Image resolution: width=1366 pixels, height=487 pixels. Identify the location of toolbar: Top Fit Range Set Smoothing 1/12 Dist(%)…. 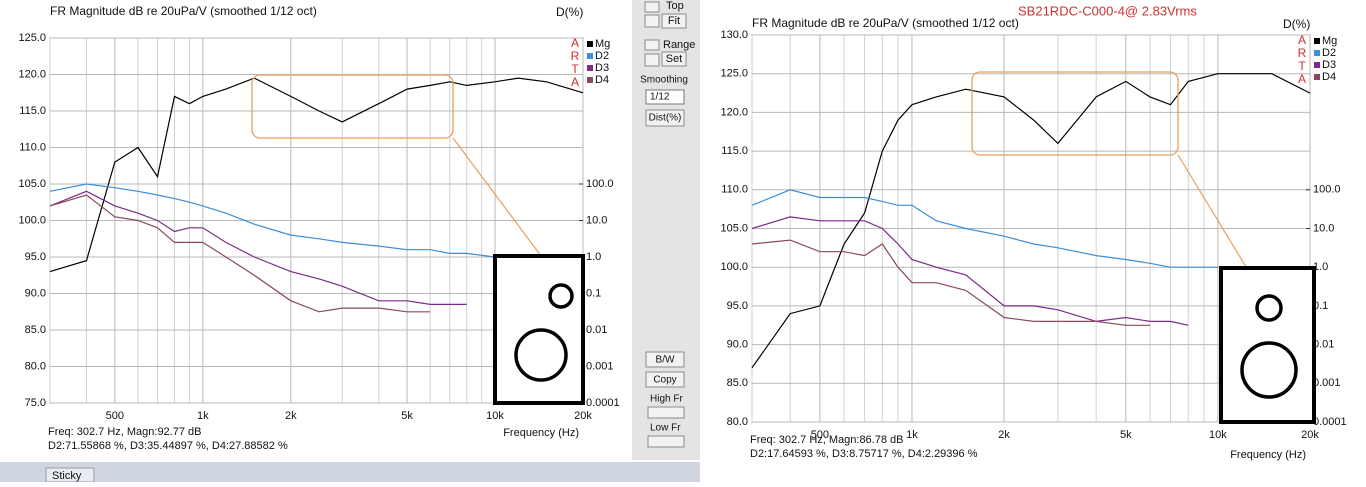
(666, 230).